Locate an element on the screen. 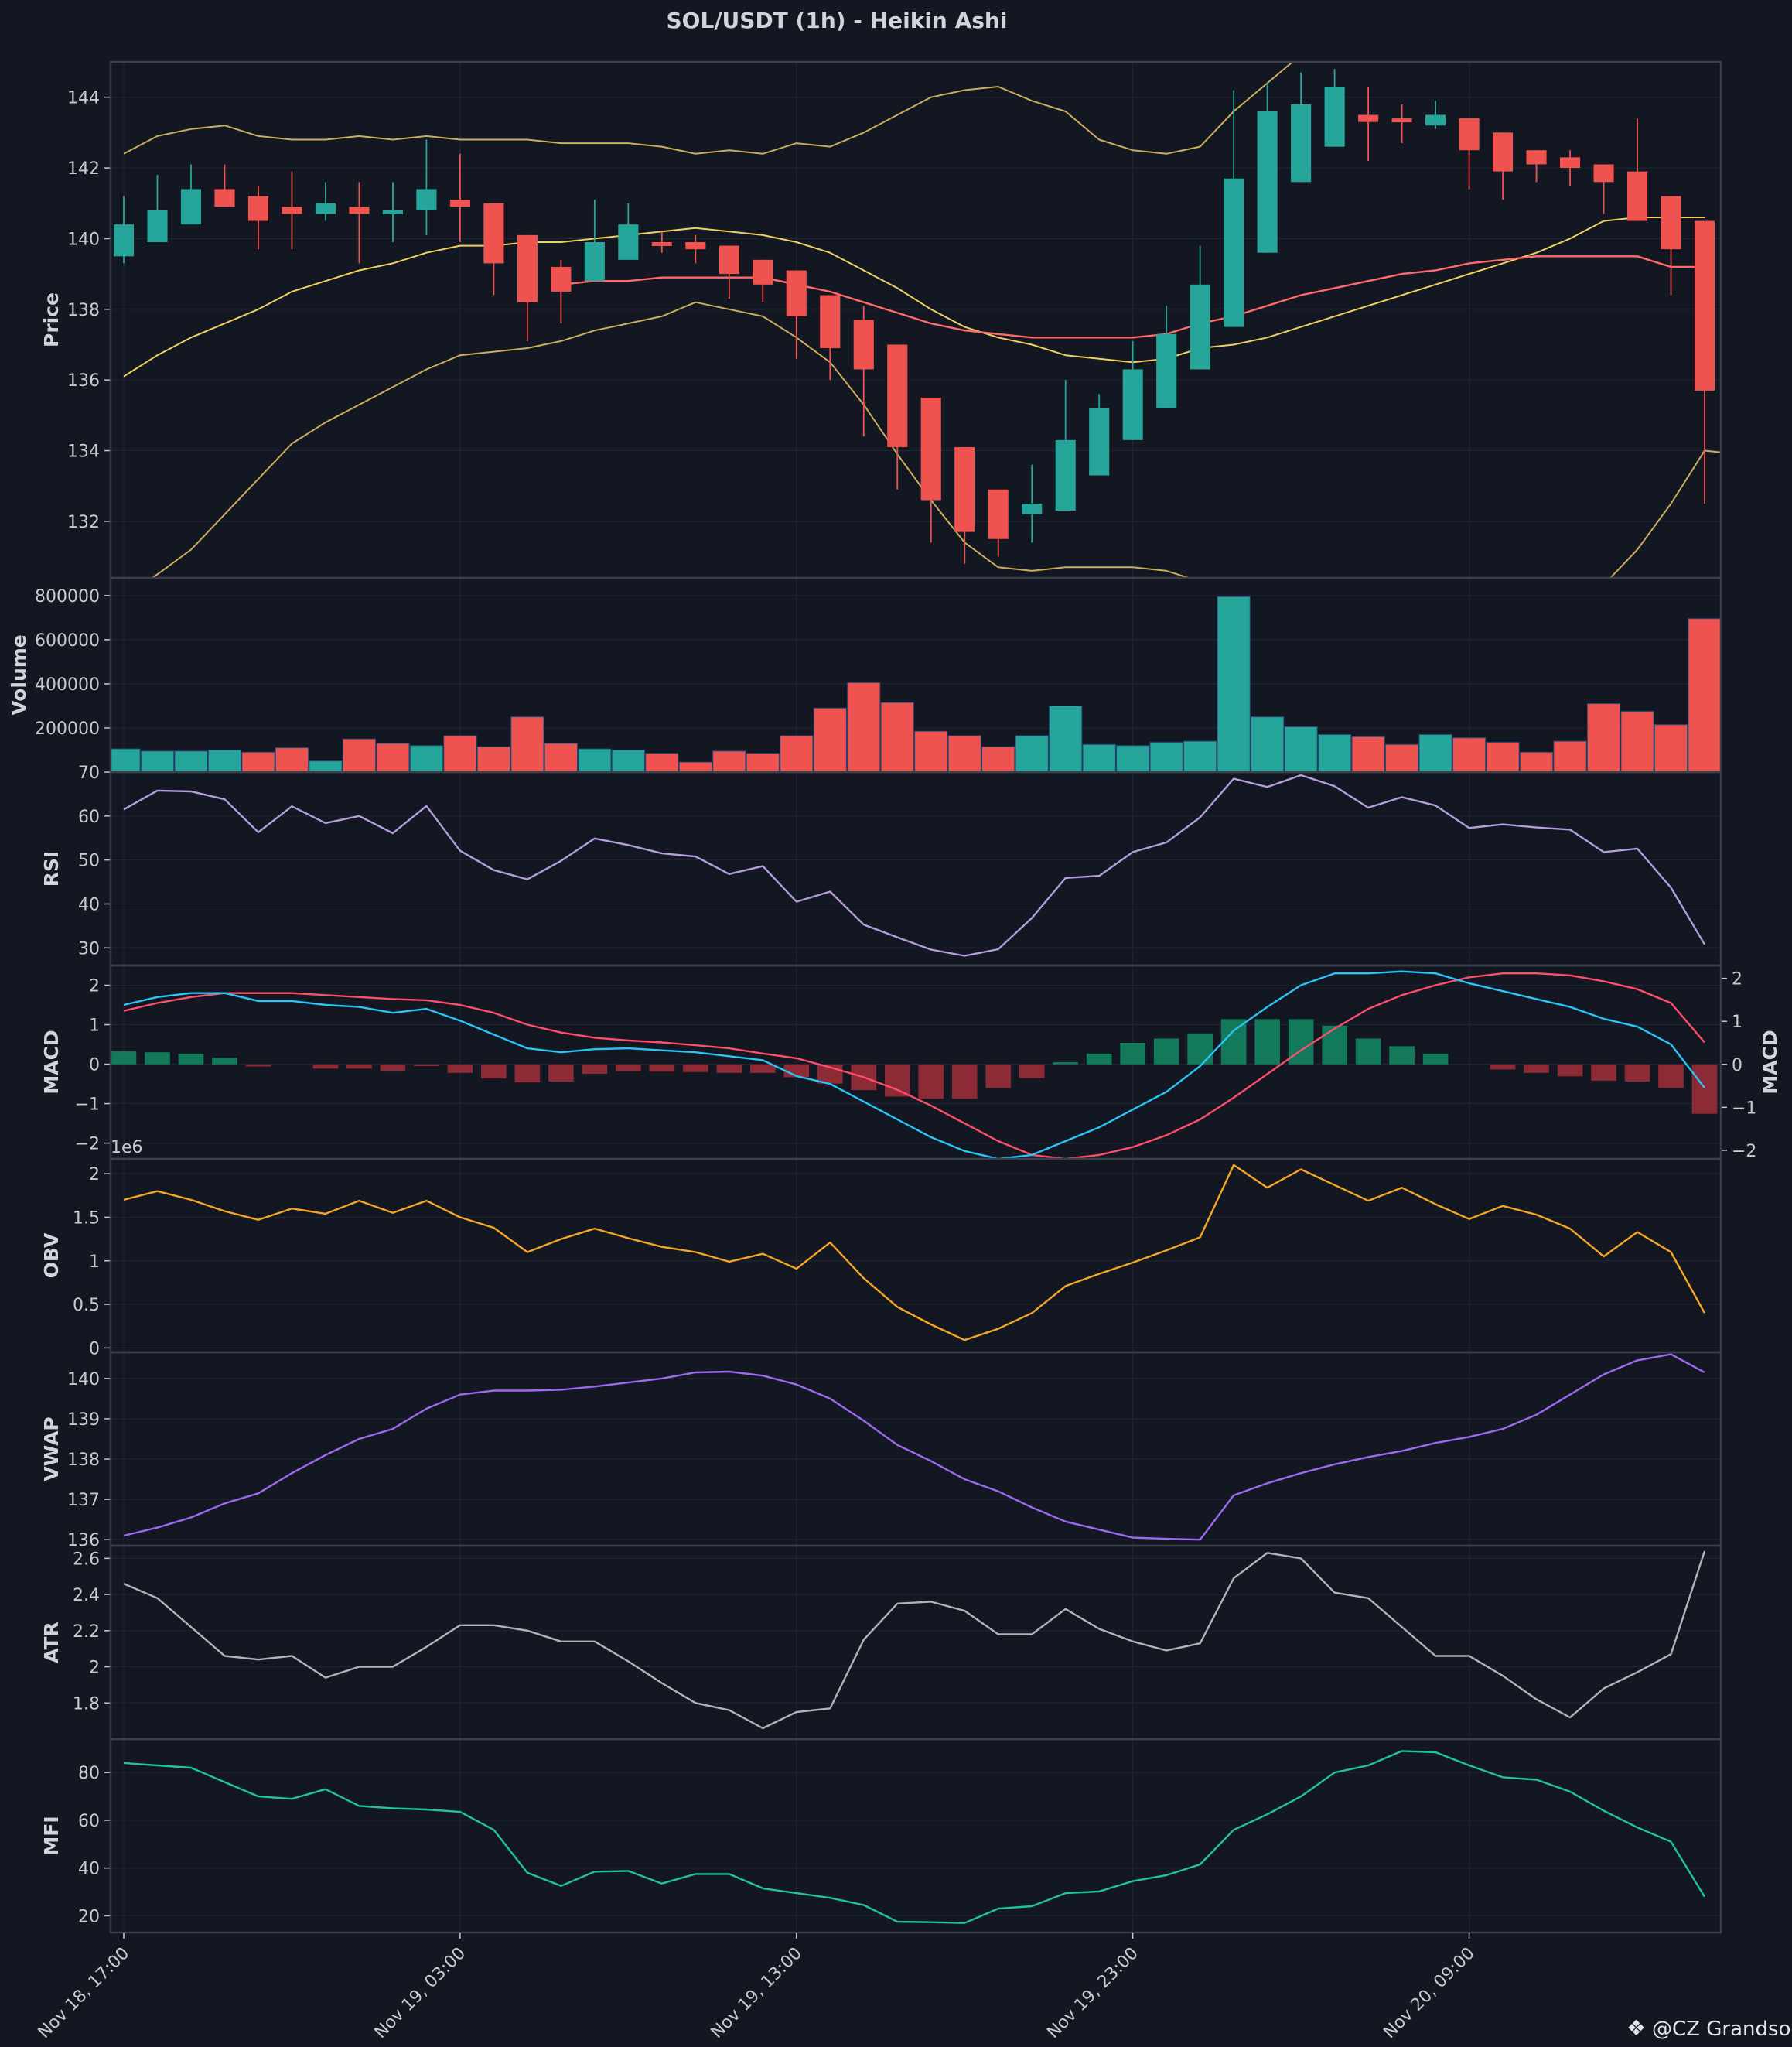  atr-ytick-label: 2.2 is located at coordinates (86, 1632).